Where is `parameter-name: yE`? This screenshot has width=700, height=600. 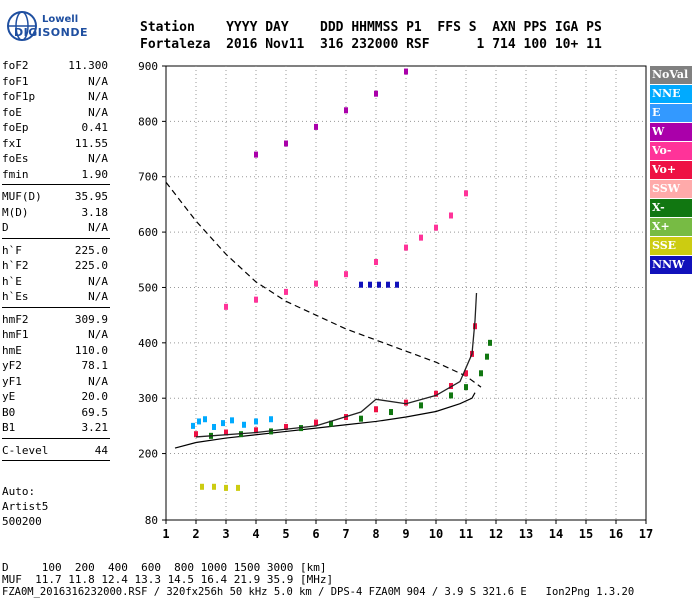 parameter-name: yE is located at coordinates (9, 396).